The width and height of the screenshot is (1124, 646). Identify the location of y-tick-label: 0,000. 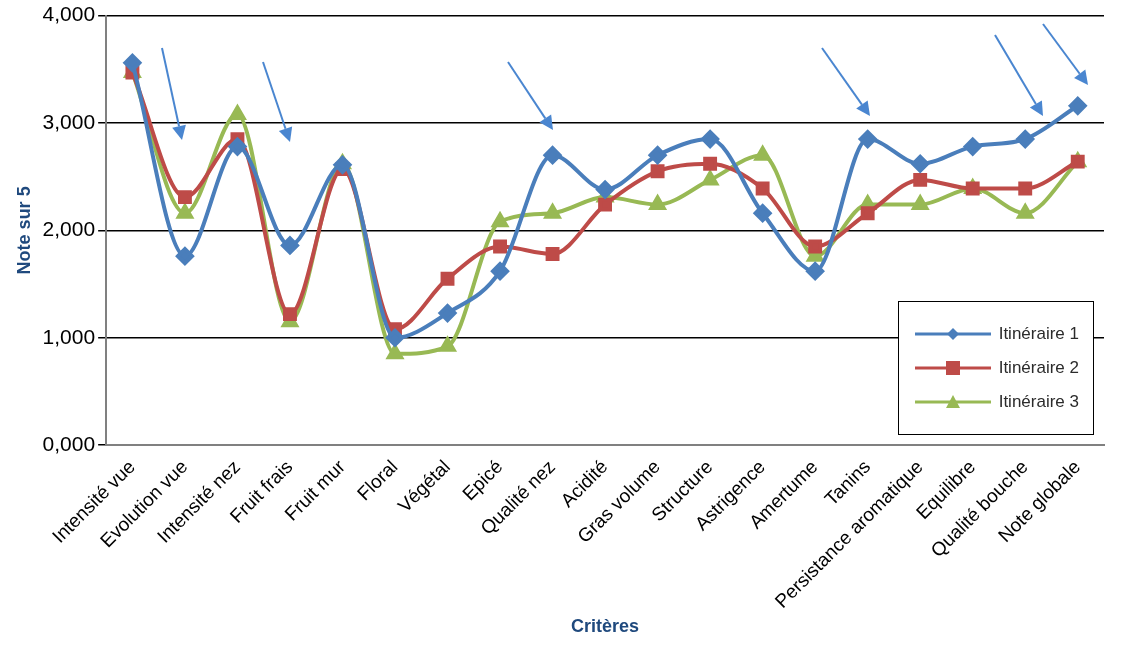
(69, 443).